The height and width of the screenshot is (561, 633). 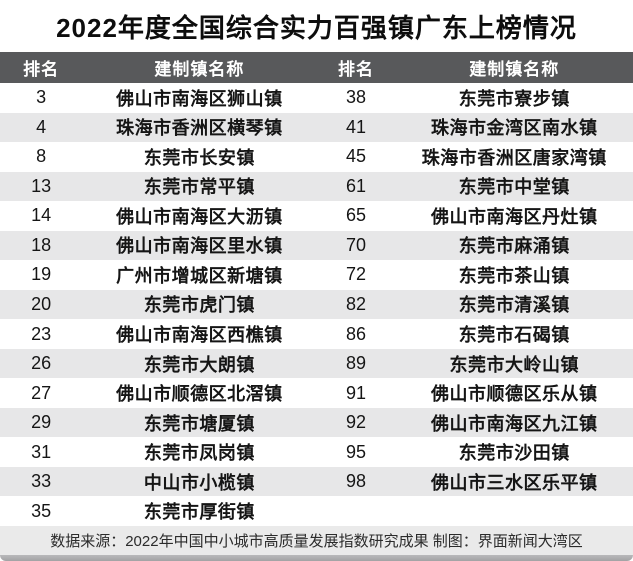 I want to click on town-cell-left: 佛山市南海区西樵镇, so click(x=199, y=335).